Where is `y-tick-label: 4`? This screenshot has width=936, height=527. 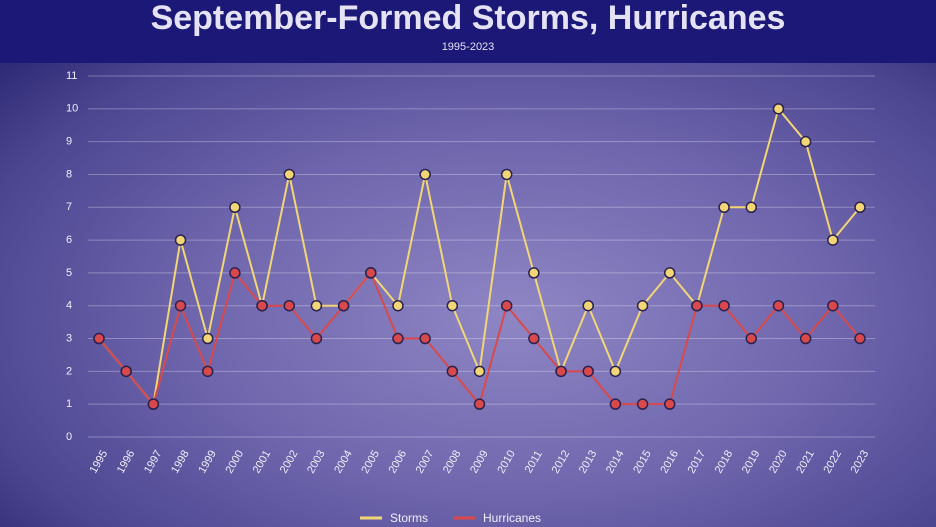 y-tick-label: 4 is located at coordinates (69, 306).